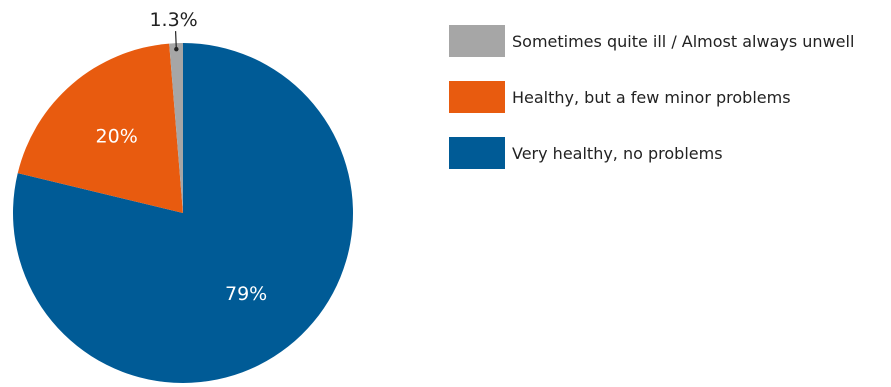 Image resolution: width=891 pixels, height=387 pixels. I want to click on pie-leader-dot, so click(176, 49).